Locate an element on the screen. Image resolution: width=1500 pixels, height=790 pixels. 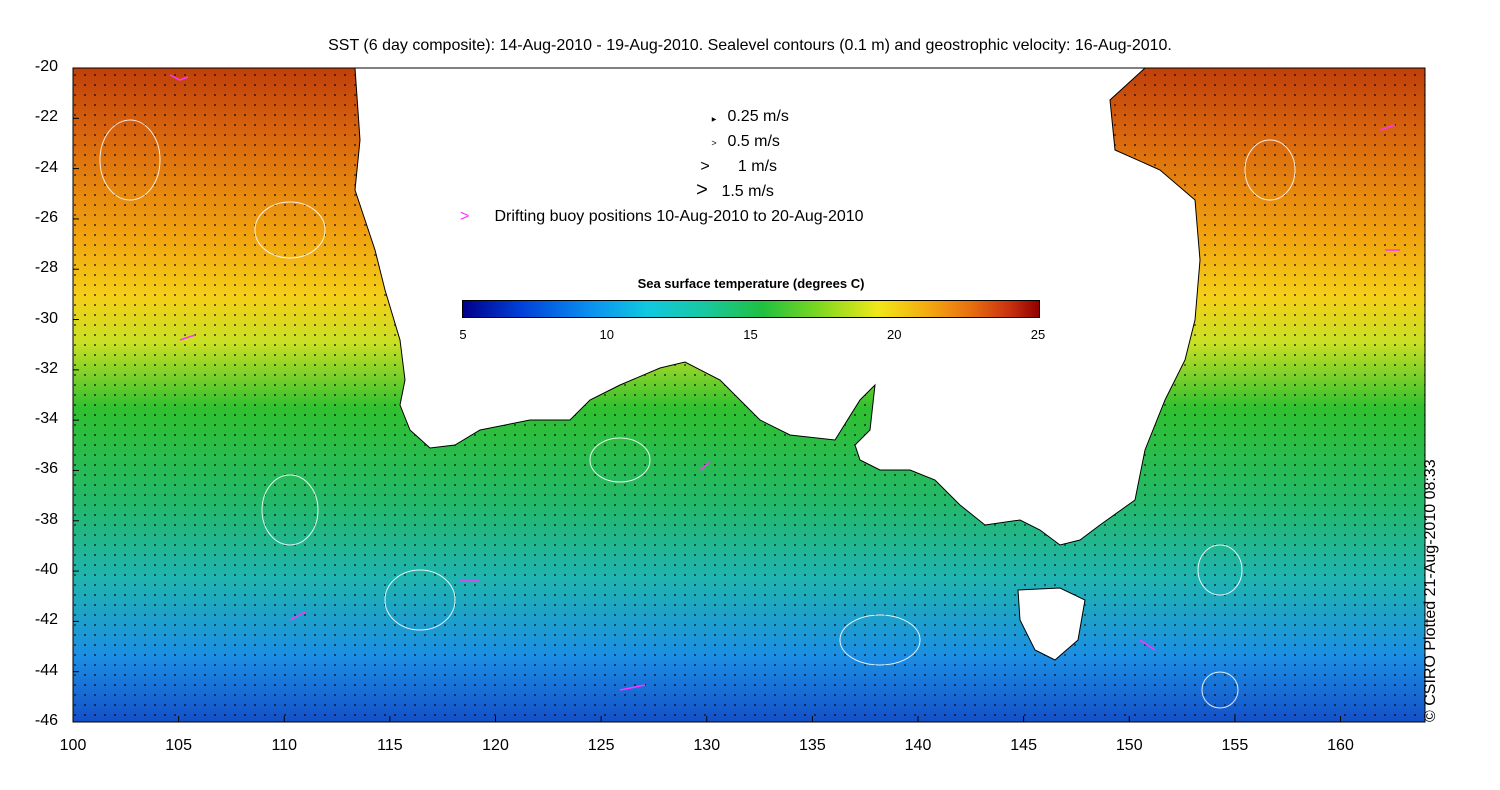
colorbar-tick-label: 5 is located at coordinates (463, 334).